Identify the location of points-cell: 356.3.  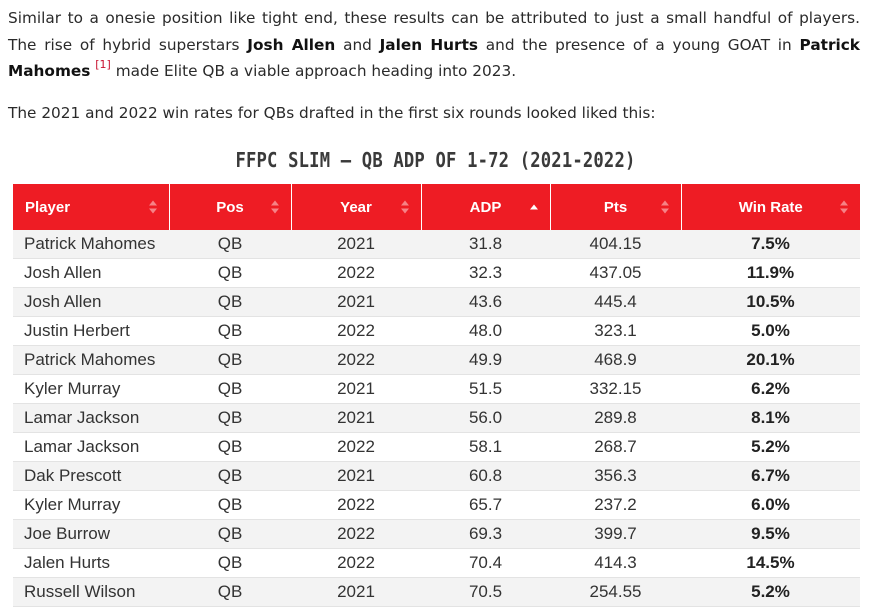
(615, 476).